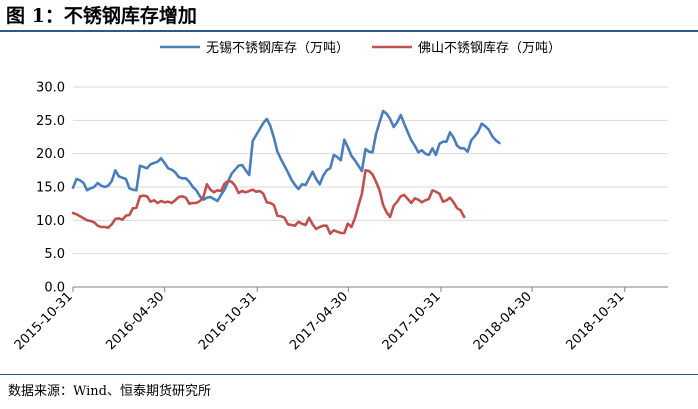  I want to click on title-divider, so click(349, 31).